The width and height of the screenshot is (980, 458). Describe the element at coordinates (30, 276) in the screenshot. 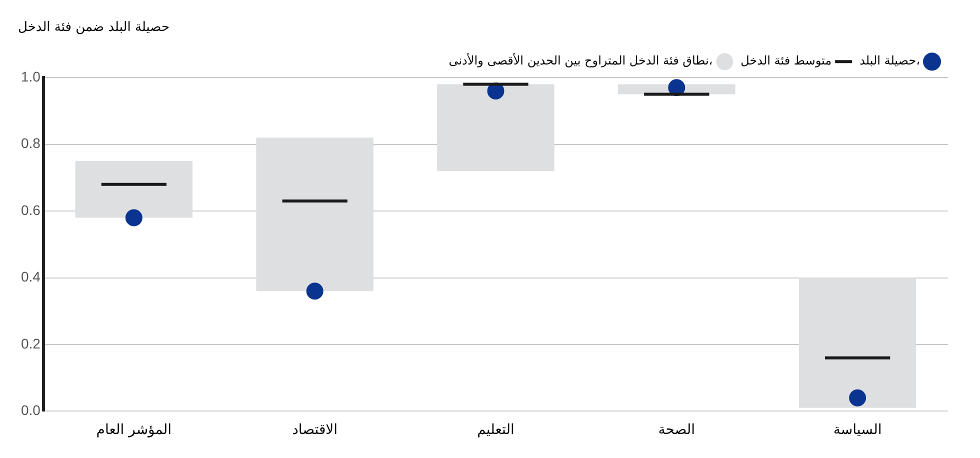

I see `y-tick-label: 0.4` at that location.